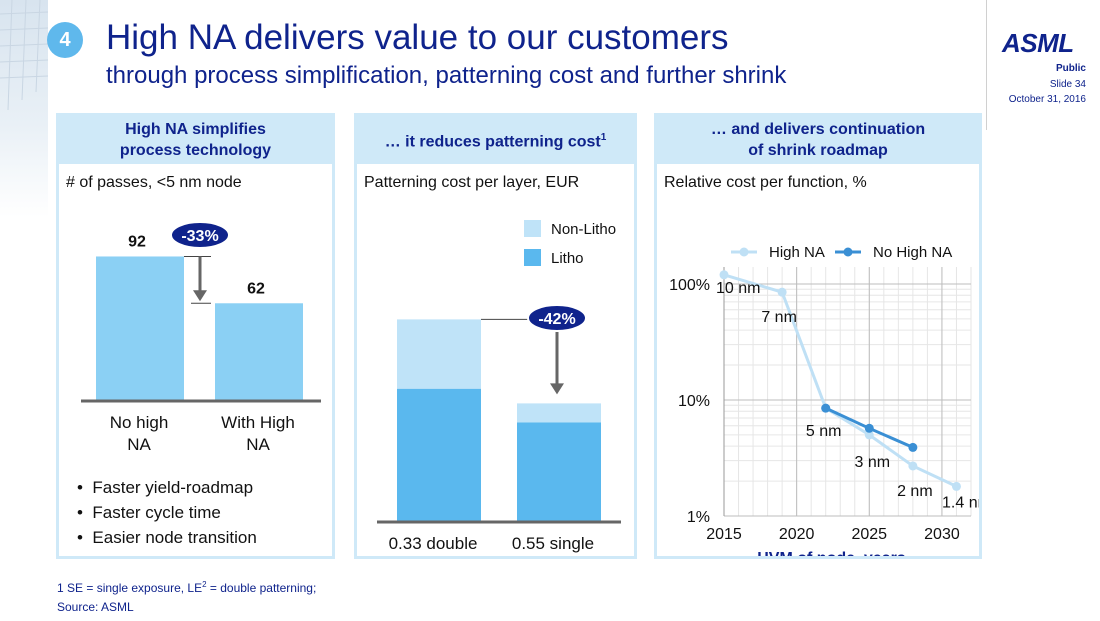 The image size is (1100, 621). Describe the element at coordinates (765, 182) in the screenshot. I see `panel-metric-label: Relative cost per function, %` at that location.